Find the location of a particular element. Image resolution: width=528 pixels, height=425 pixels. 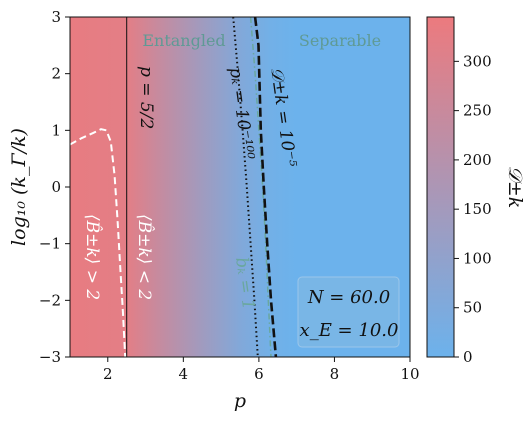

y-tick-label: −3 is located at coordinates (50, 357).